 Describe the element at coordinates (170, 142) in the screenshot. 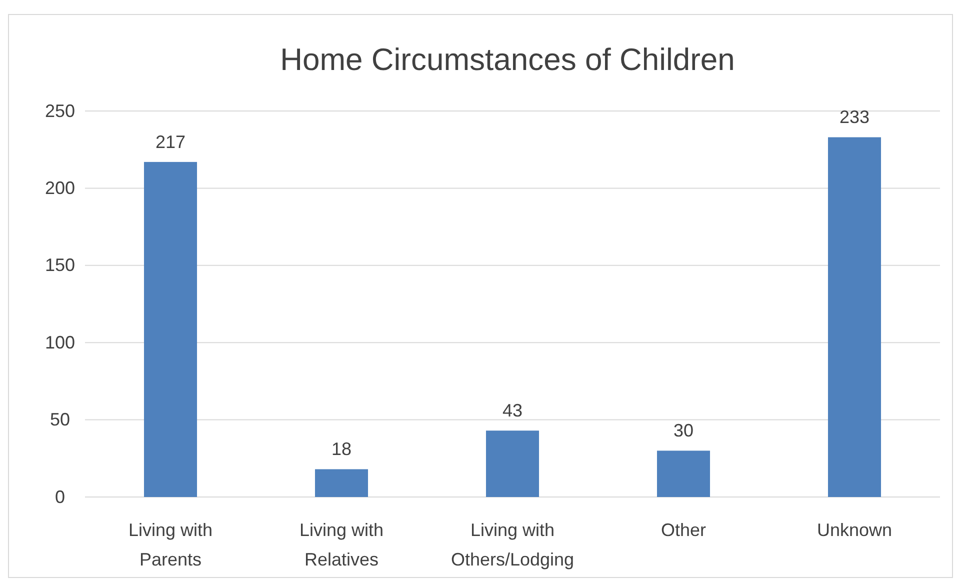

I see `data-label: 217` at that location.